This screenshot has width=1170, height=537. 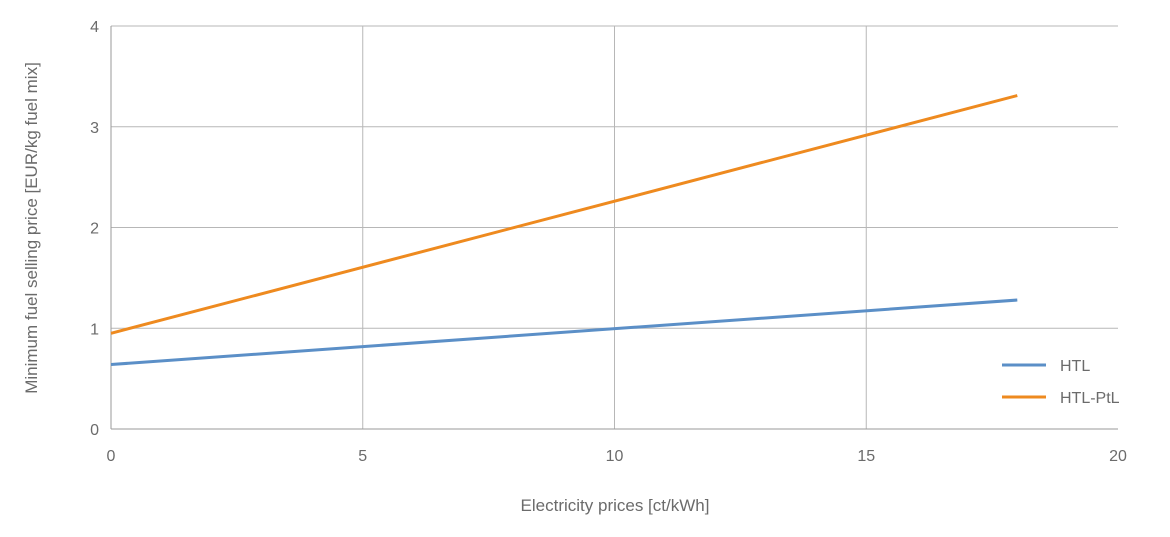 What do you see at coordinates (1061, 382) in the screenshot?
I see `legend: HTL HTL-PtL` at bounding box center [1061, 382].